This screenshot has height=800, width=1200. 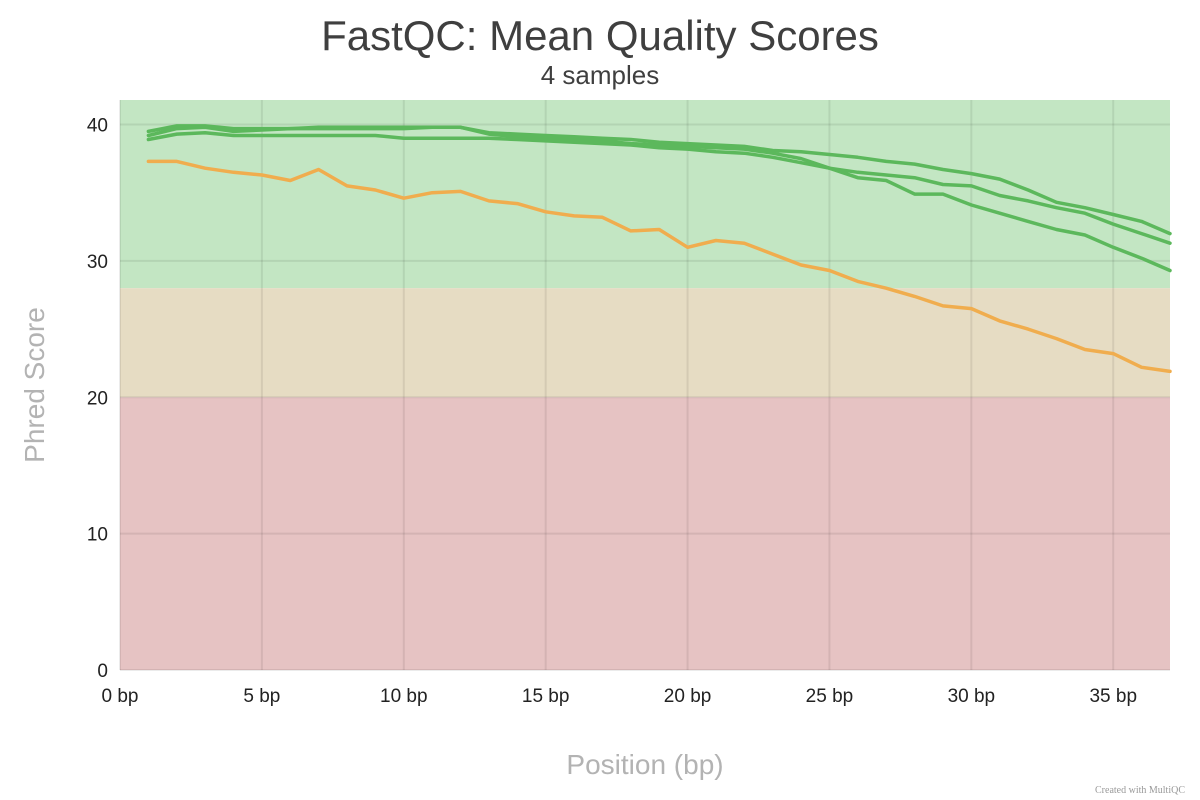 I want to click on x-tick-label: 15 bp, so click(x=546, y=696).